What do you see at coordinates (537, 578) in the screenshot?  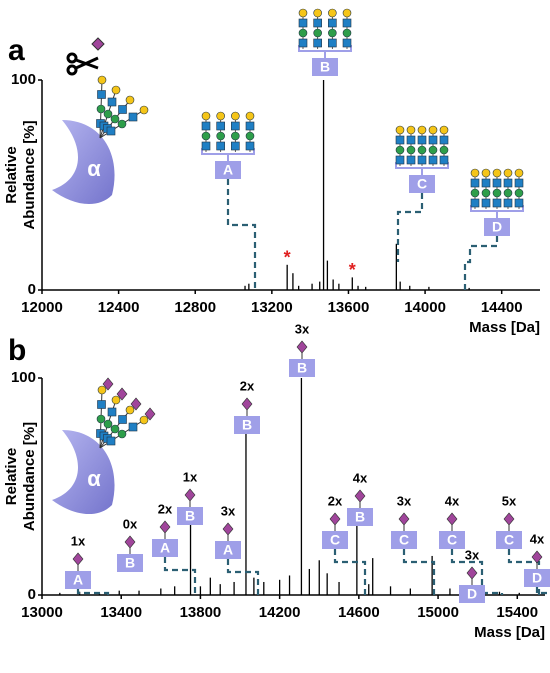 I see `glycan-letter: D` at bounding box center [537, 578].